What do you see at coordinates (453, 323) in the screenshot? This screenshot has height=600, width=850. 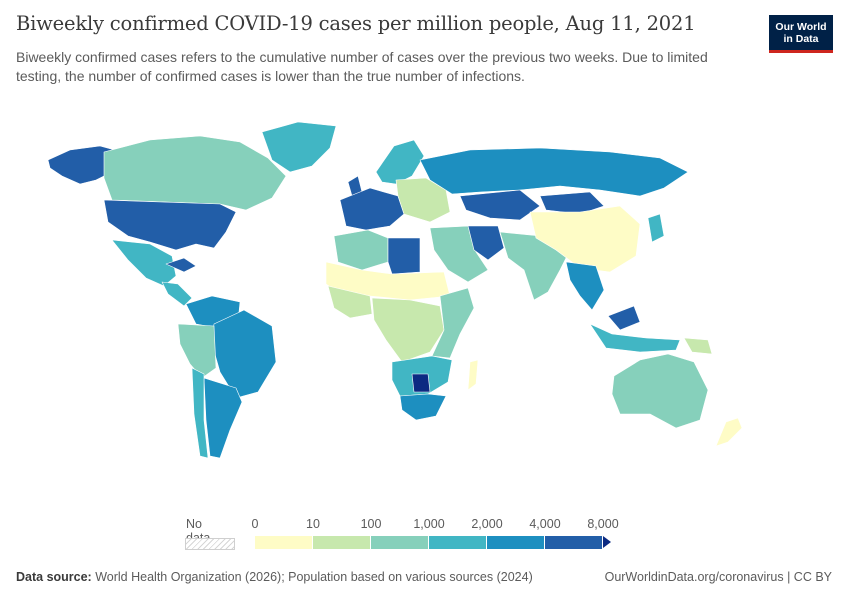 I see `region-east-africa` at bounding box center [453, 323].